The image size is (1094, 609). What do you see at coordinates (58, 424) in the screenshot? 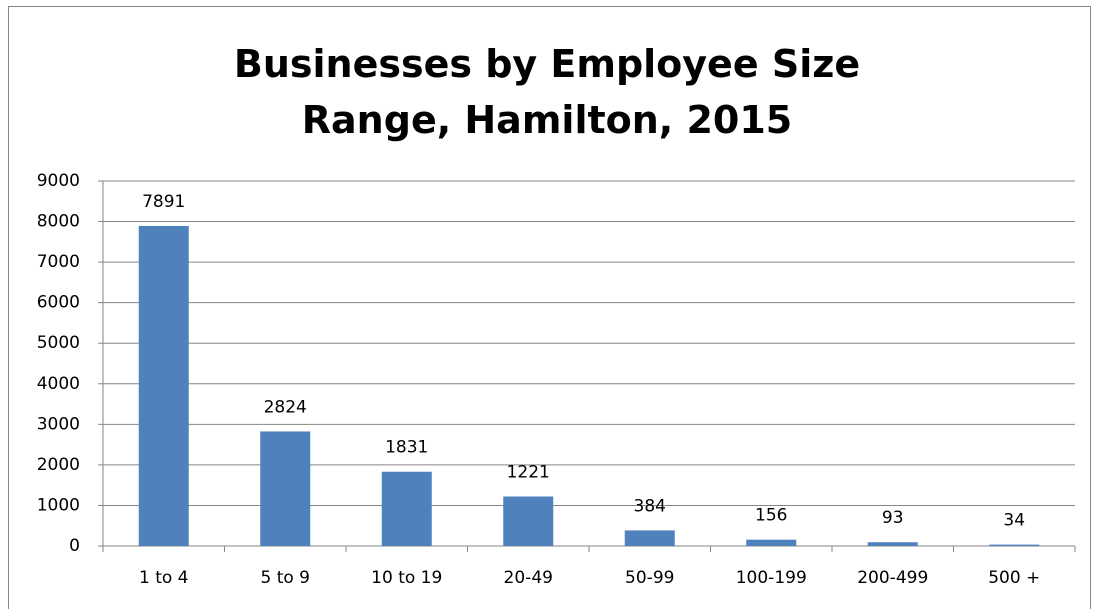
I see `y-tick-label: 3000` at bounding box center [58, 424].